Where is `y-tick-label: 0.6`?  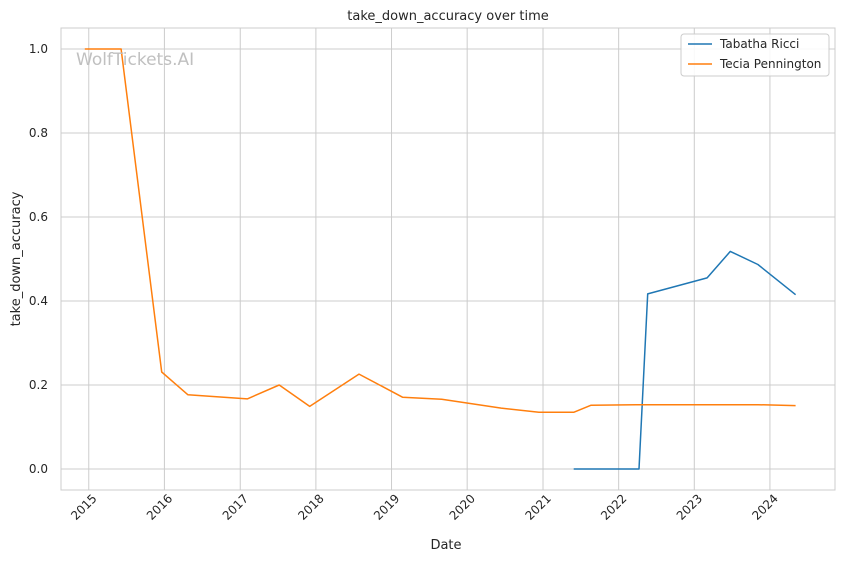 y-tick-label: 0.6 is located at coordinates (38, 217).